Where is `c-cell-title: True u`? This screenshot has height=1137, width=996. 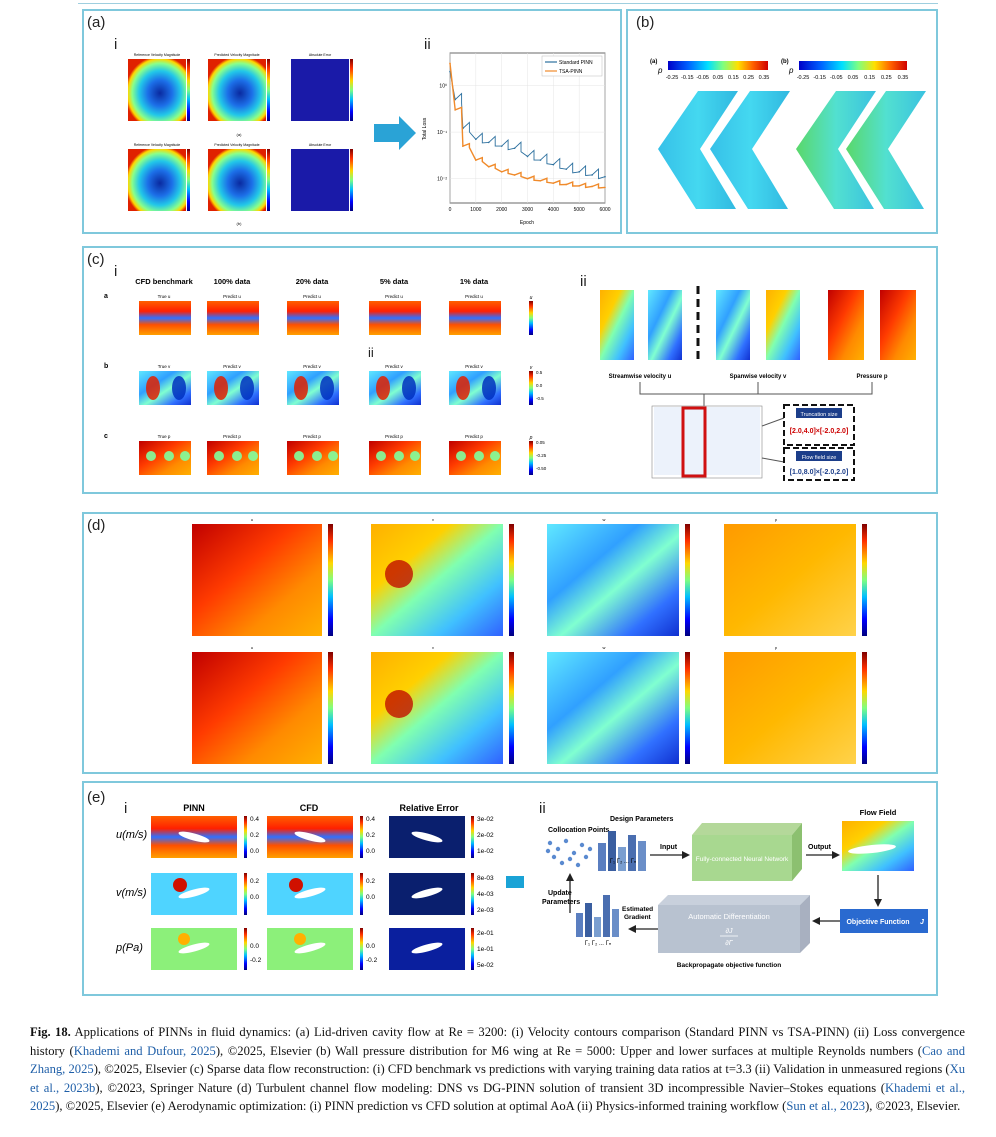
c-cell-title: True u is located at coordinates (164, 296).